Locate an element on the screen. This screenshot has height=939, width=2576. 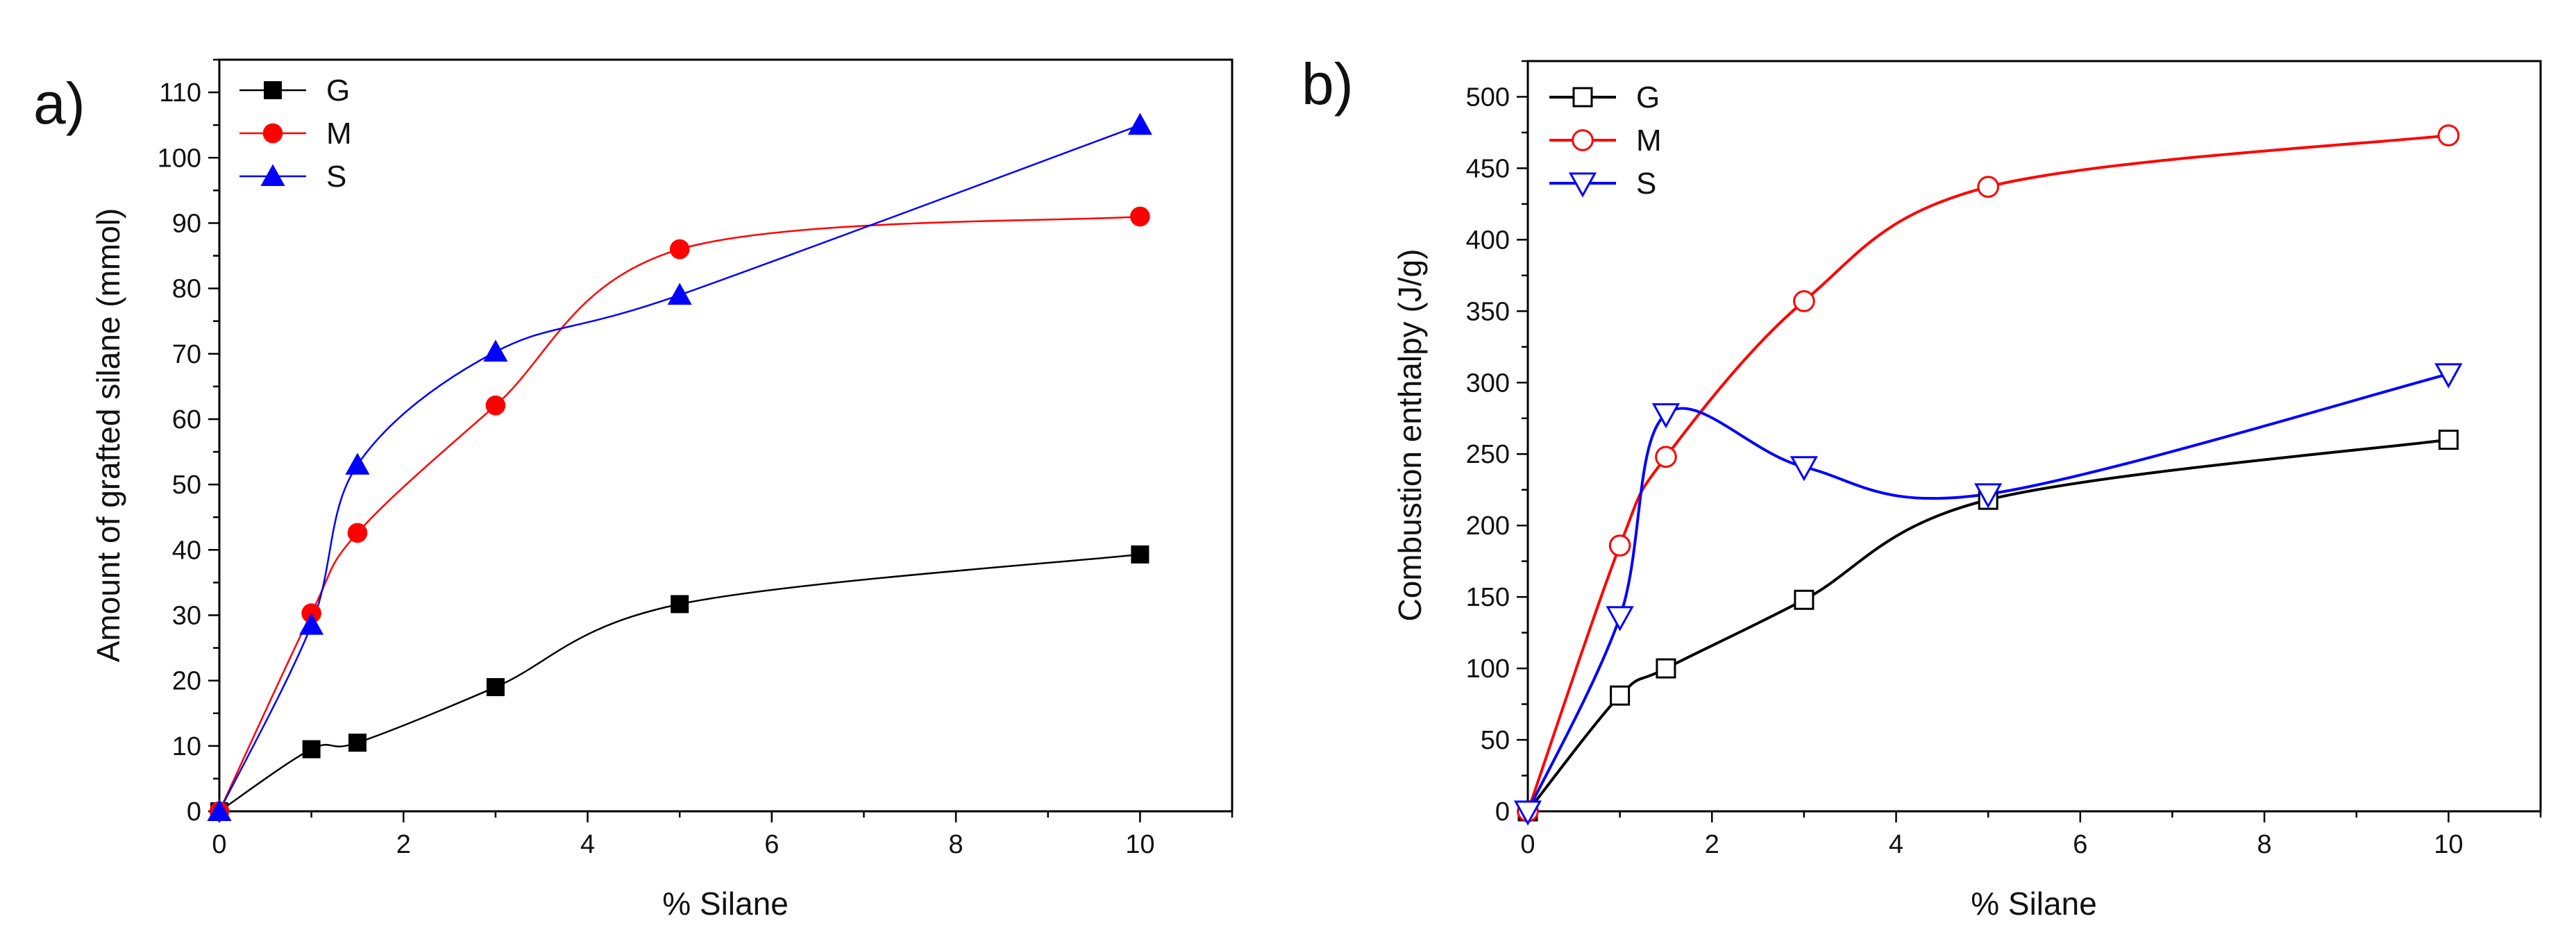
panel-a-y-axis-title: Amount of grafted silane (mmol) is located at coordinates (108, 435).